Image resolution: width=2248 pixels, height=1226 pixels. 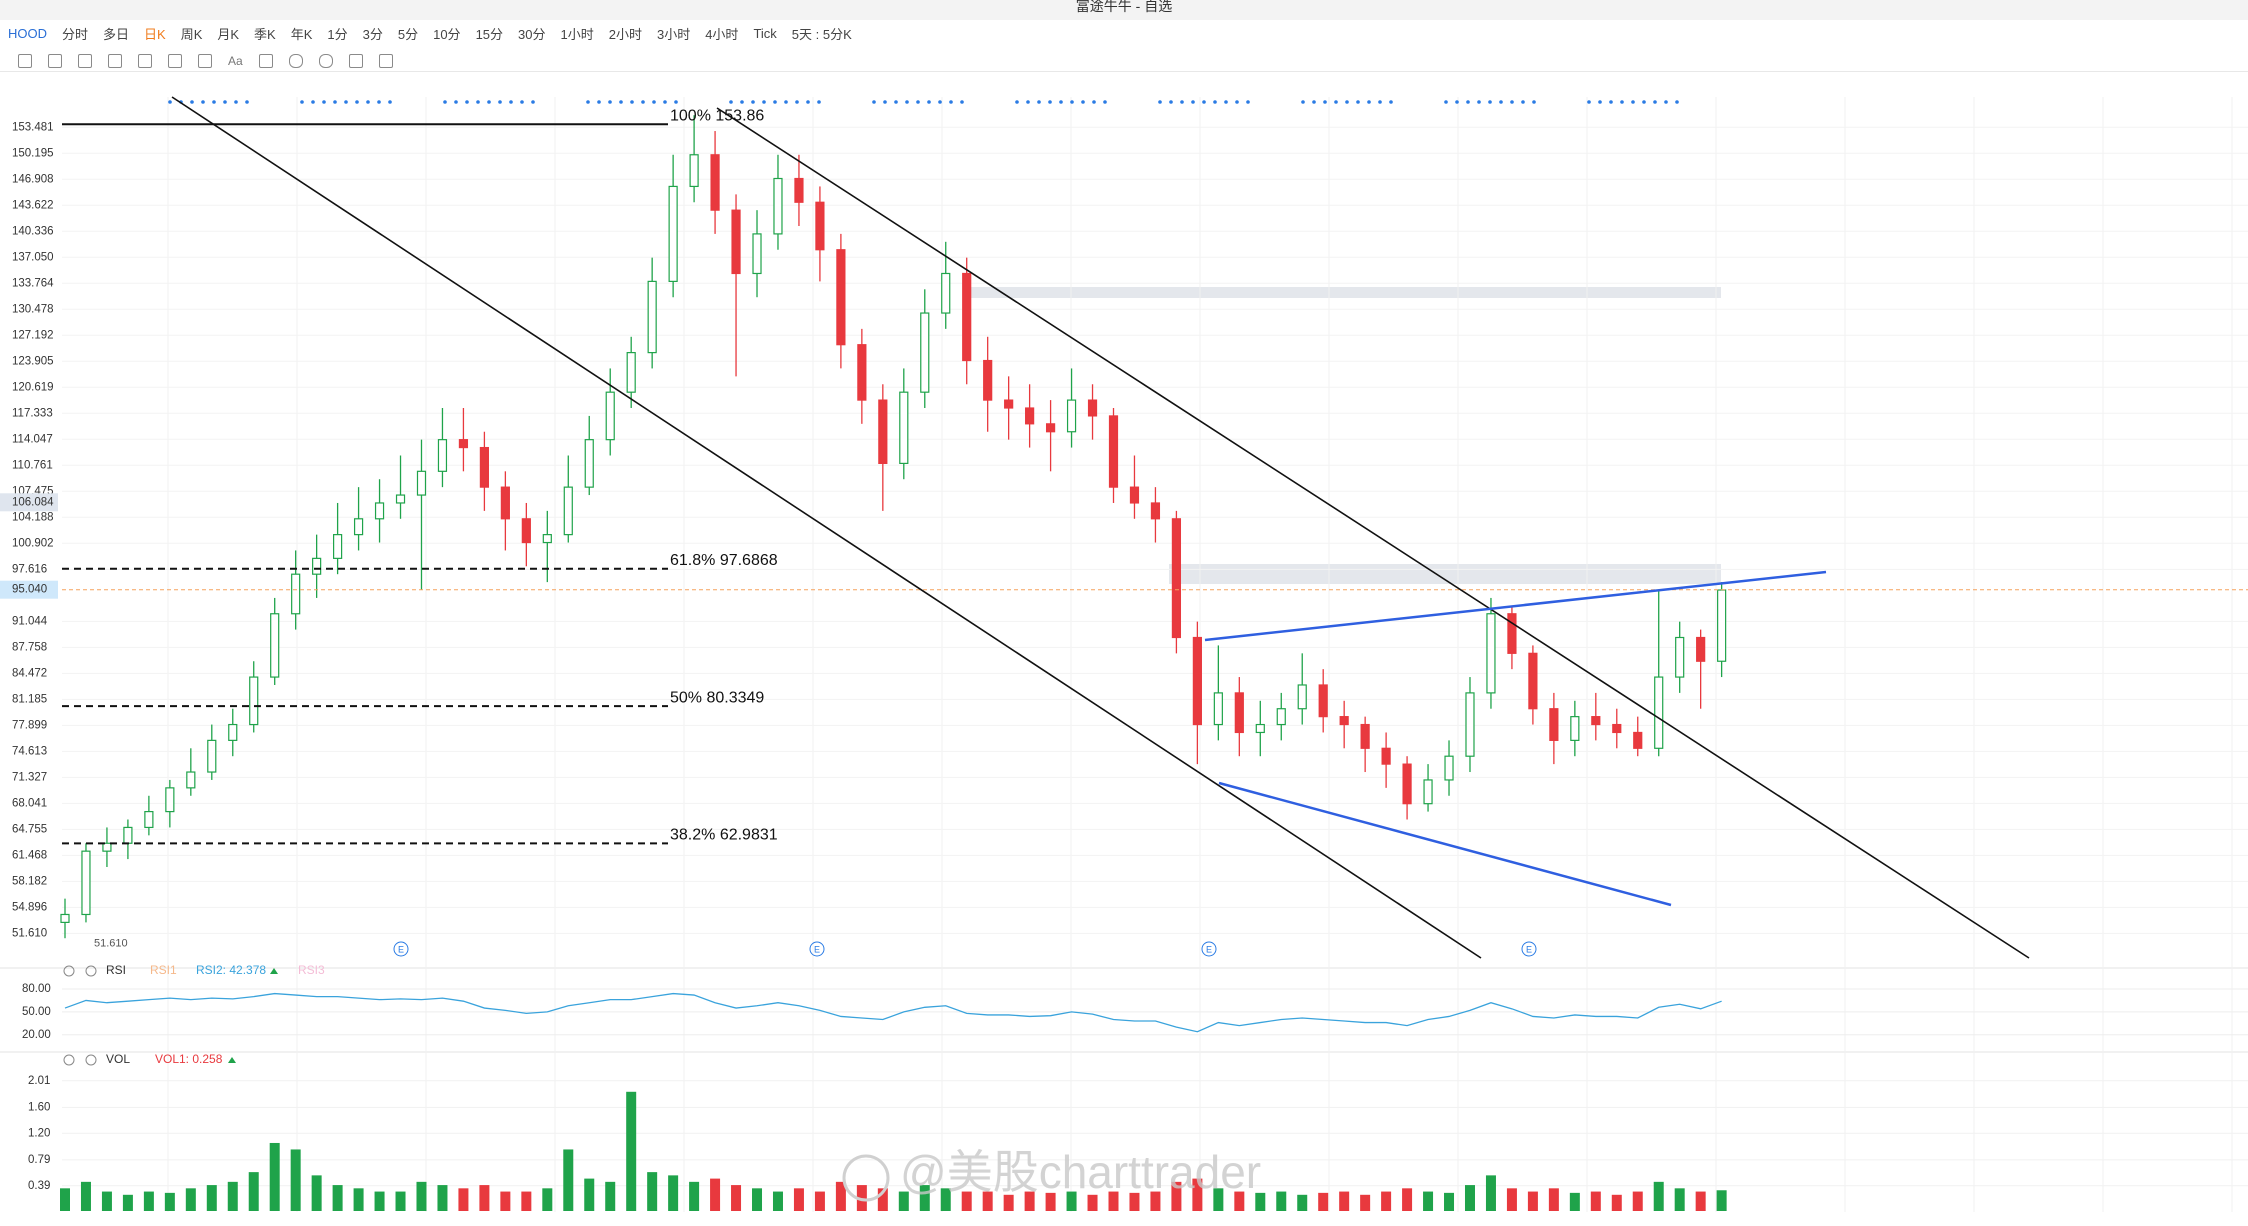 What do you see at coordinates (29, 589) in the screenshot?
I see `price-tag` at bounding box center [29, 589].